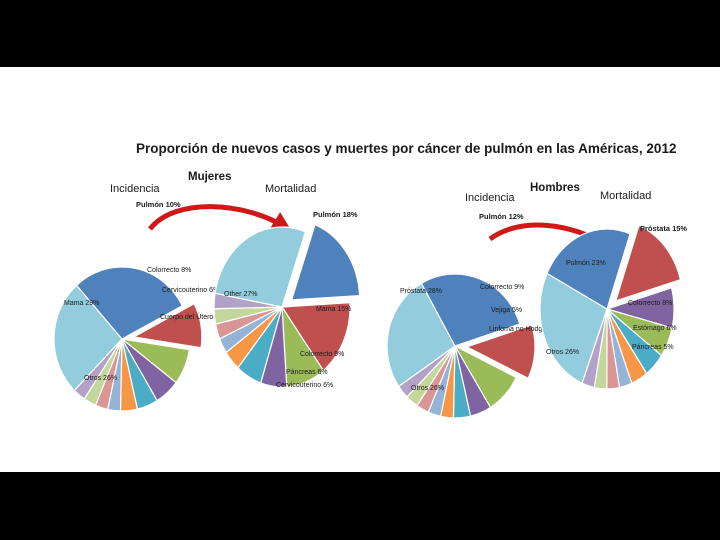 This screenshot has height=540, width=720. What do you see at coordinates (625, 196) in the screenshot?
I see `subtitle-hombres-mortalidad: Mortalidad` at bounding box center [625, 196].